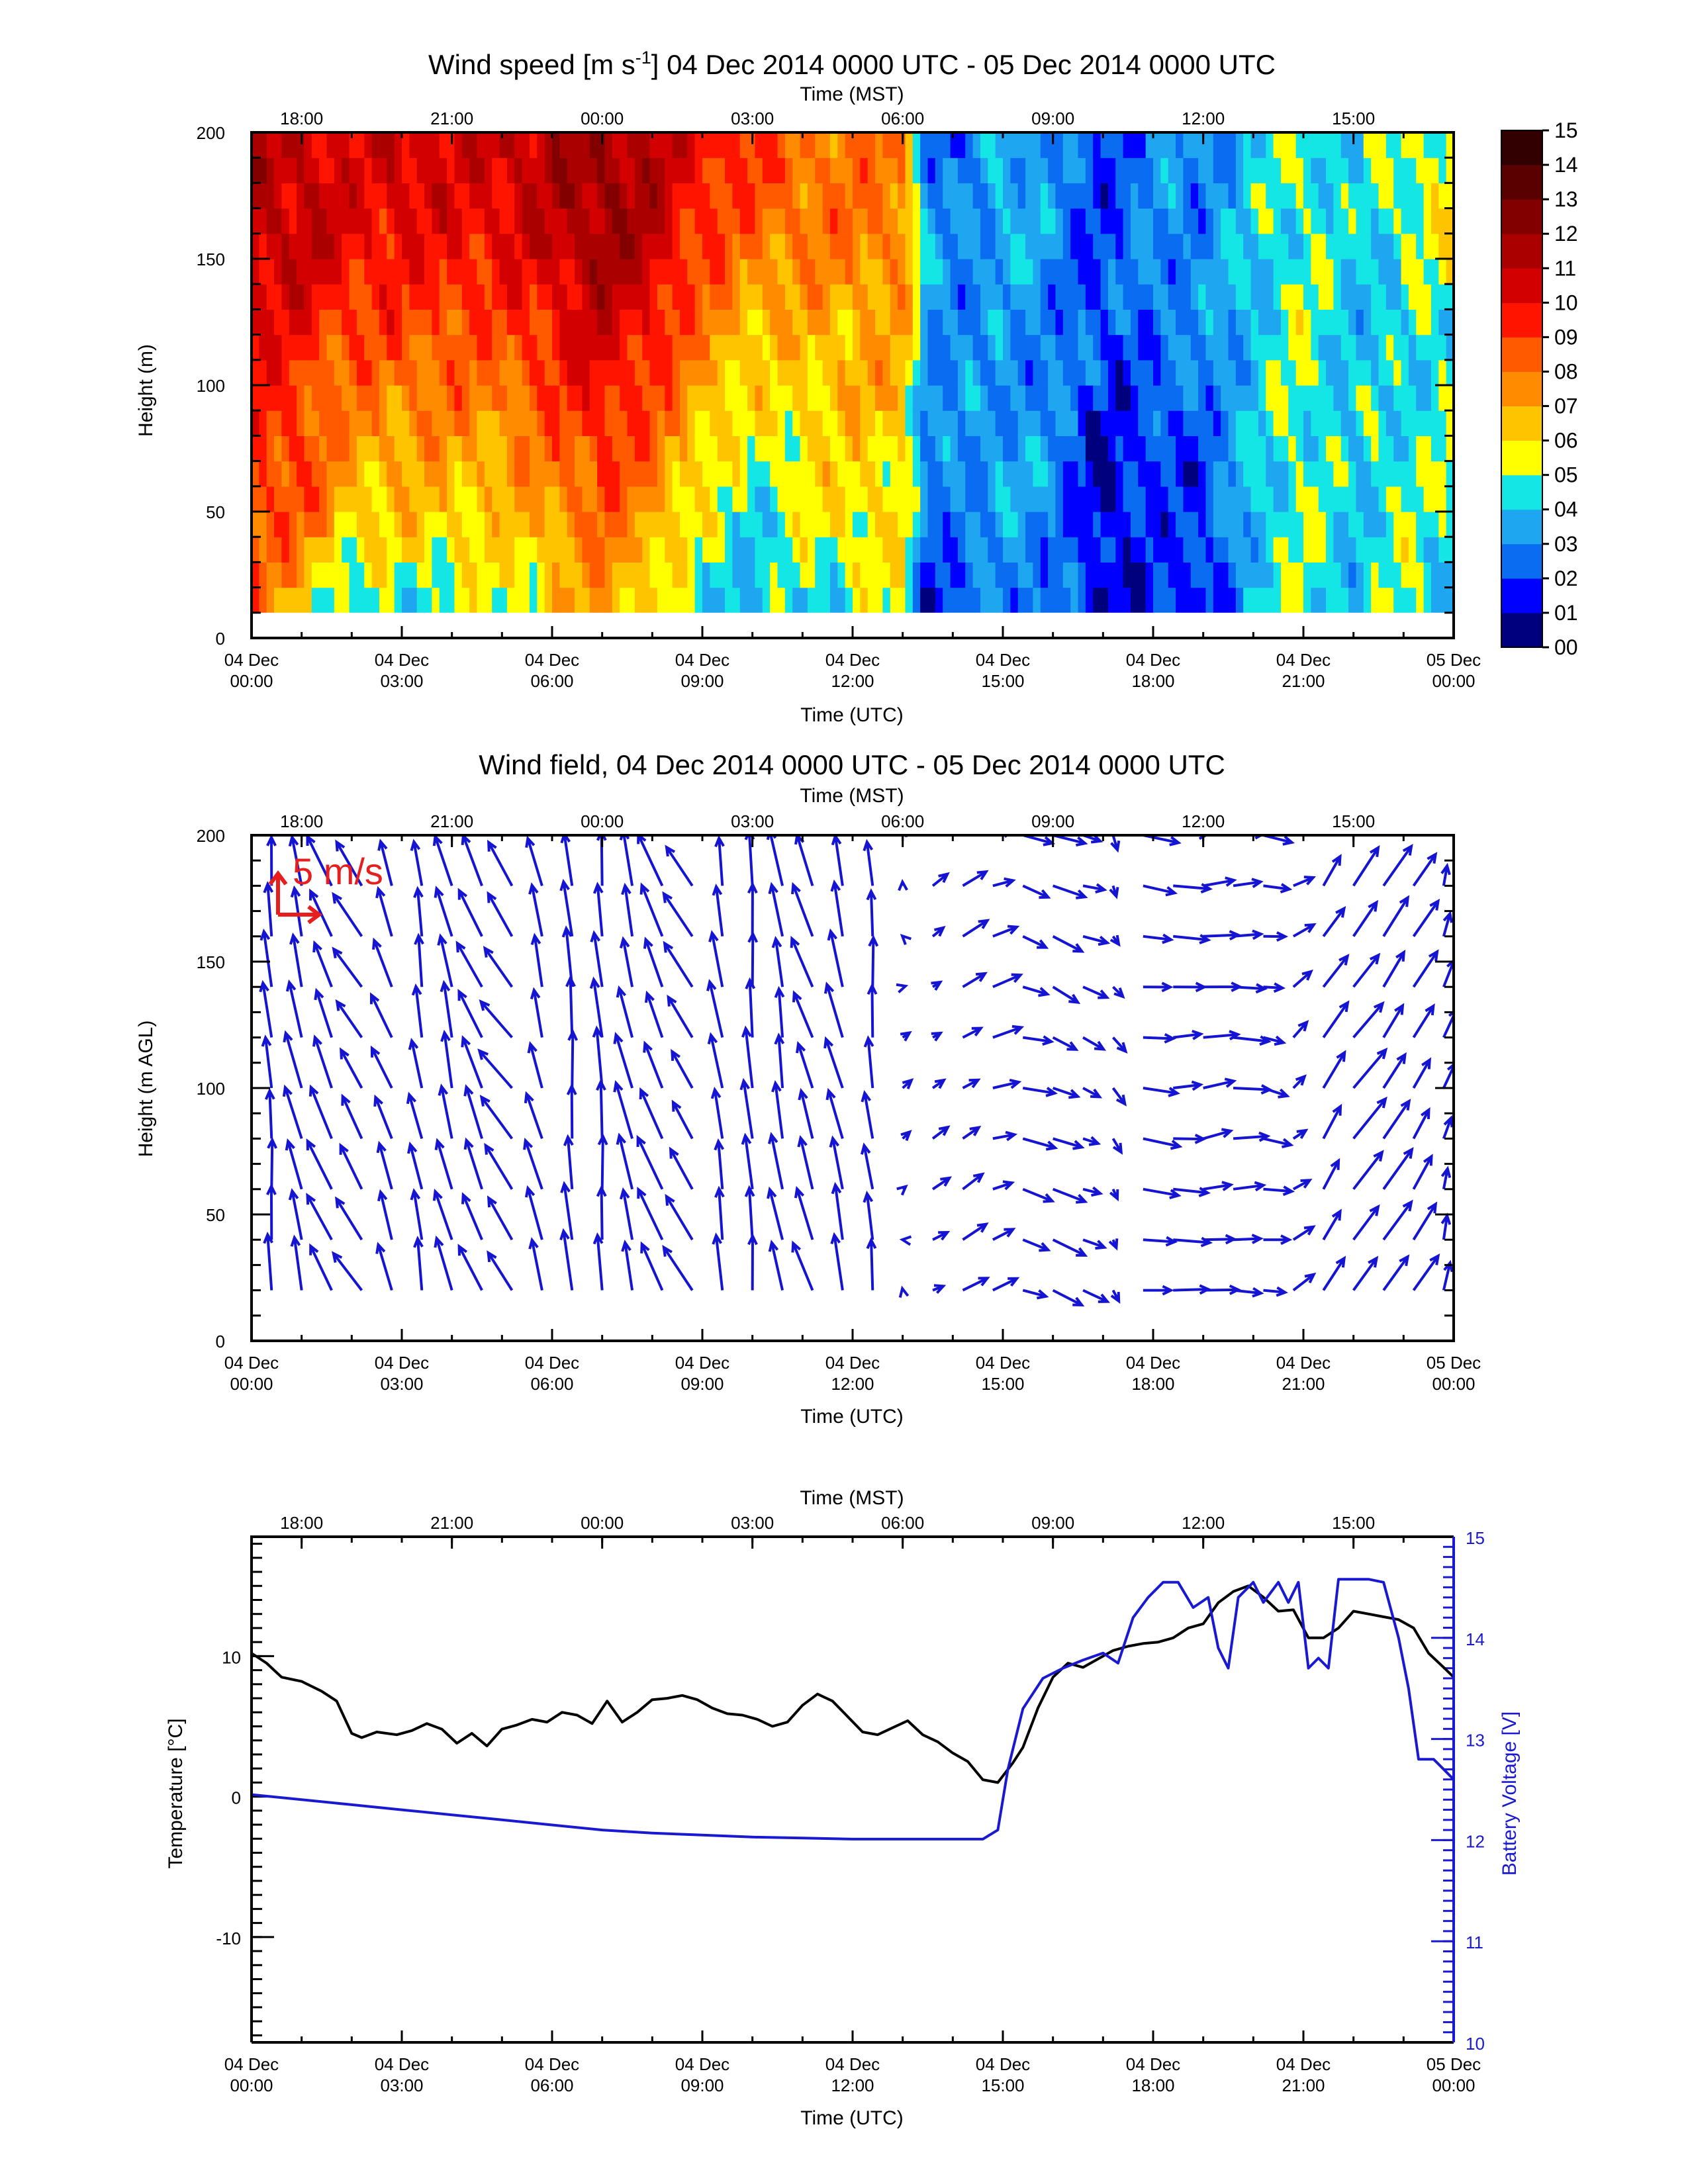 The width and height of the screenshot is (1688, 2184). What do you see at coordinates (852, 1498) in the screenshot?
I see `temperature-x2label: Time (MST)` at bounding box center [852, 1498].